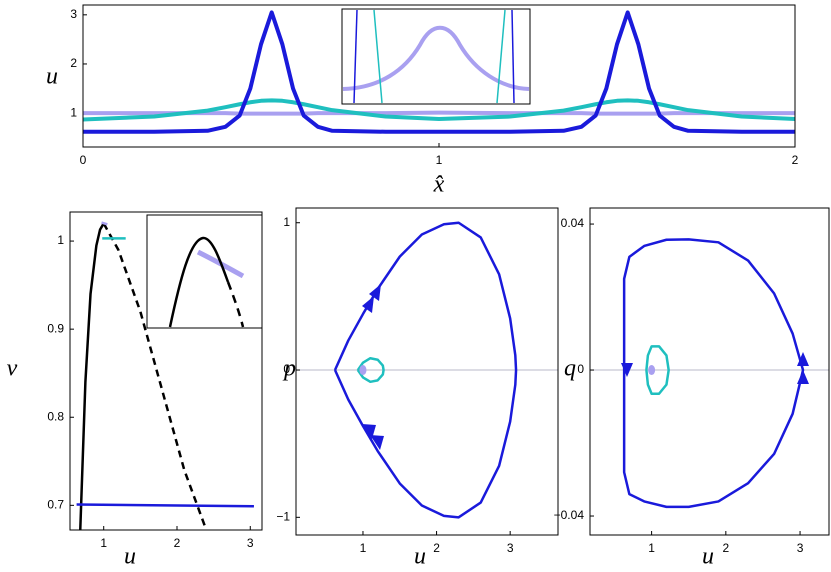  Describe the element at coordinates (283, 516) in the screenshot. I see `y-tick-label: −1` at that location.